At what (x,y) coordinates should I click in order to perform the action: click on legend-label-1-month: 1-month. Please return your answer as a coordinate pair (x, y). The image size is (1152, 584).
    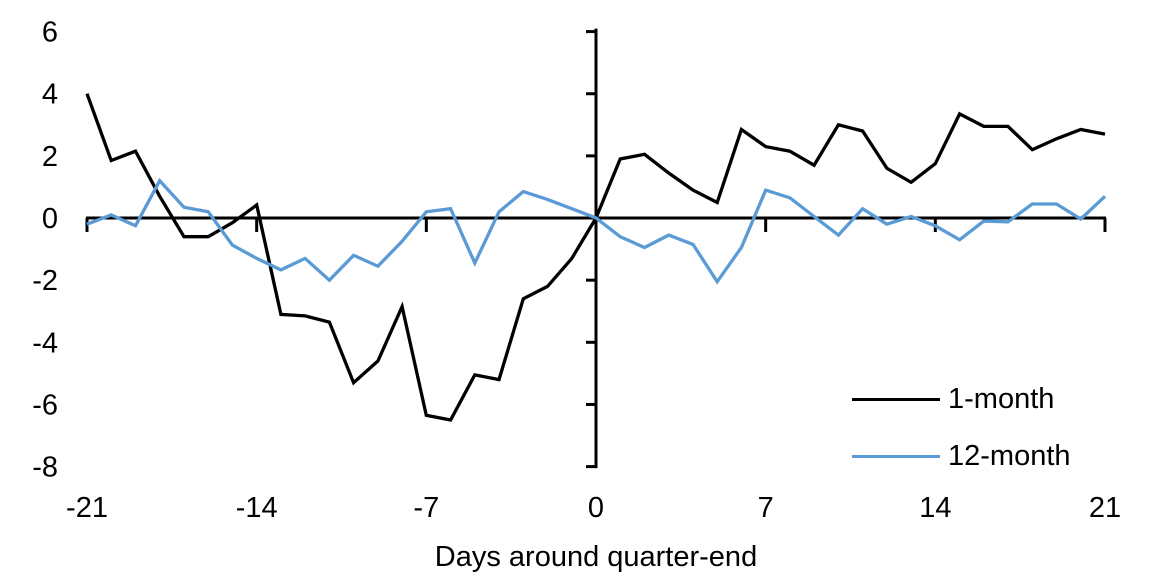
    Looking at the image, I should click on (1001, 399).